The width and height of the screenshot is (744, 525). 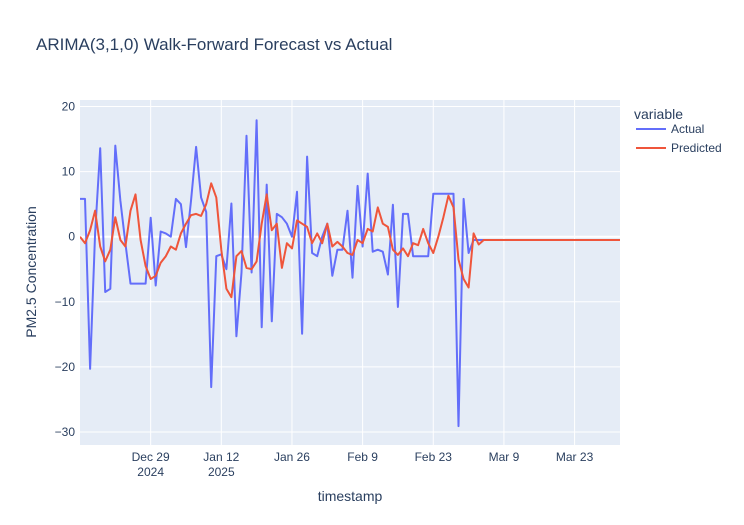 I want to click on y-tick-label: 10, so click(x=69, y=172).